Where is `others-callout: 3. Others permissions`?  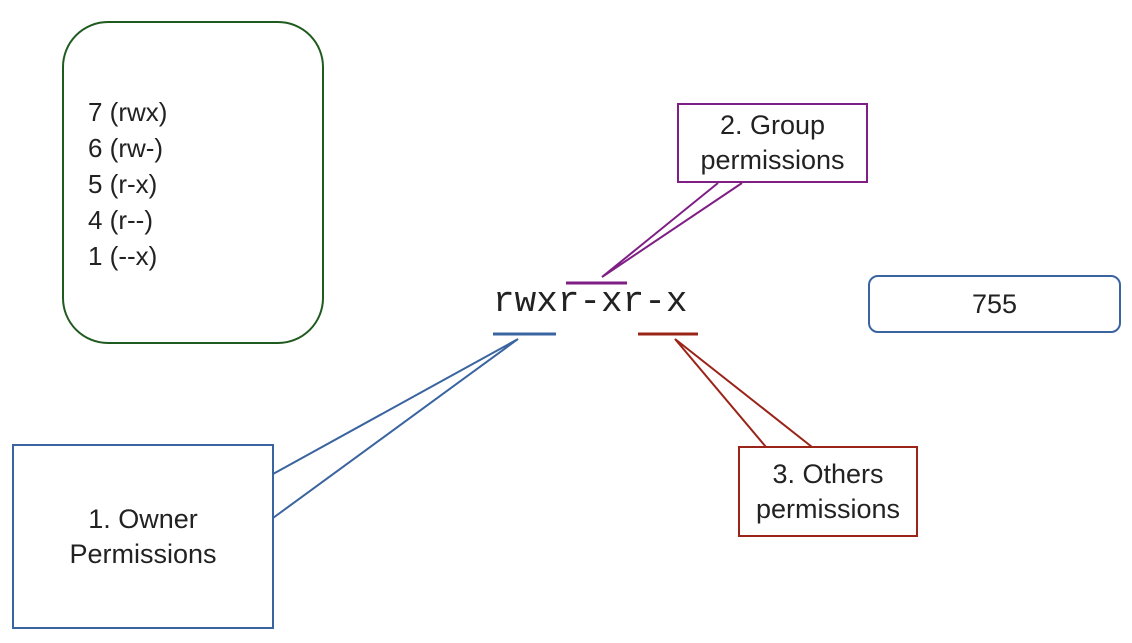 others-callout: 3. Others permissions is located at coordinates (828, 491).